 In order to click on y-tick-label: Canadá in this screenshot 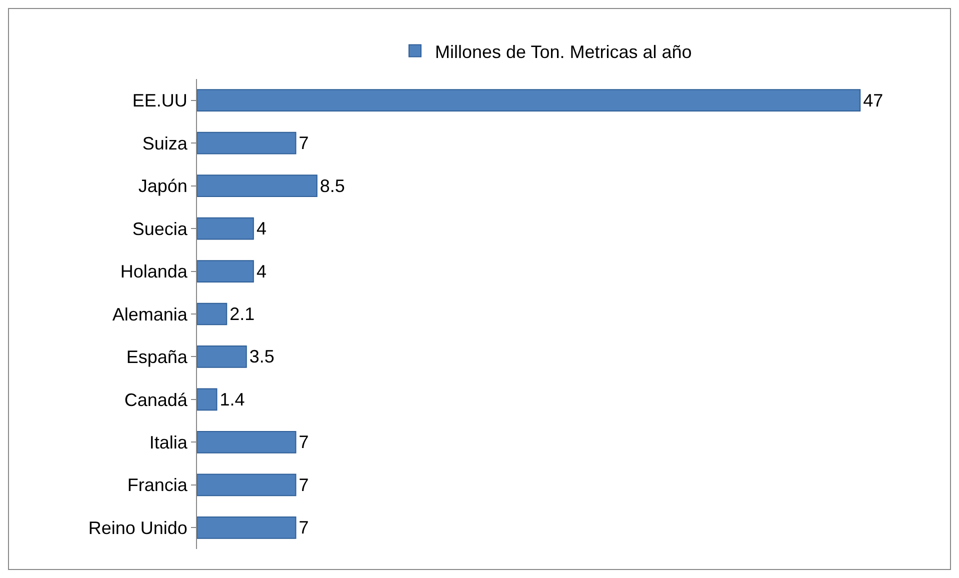, I will do `click(156, 400)`.